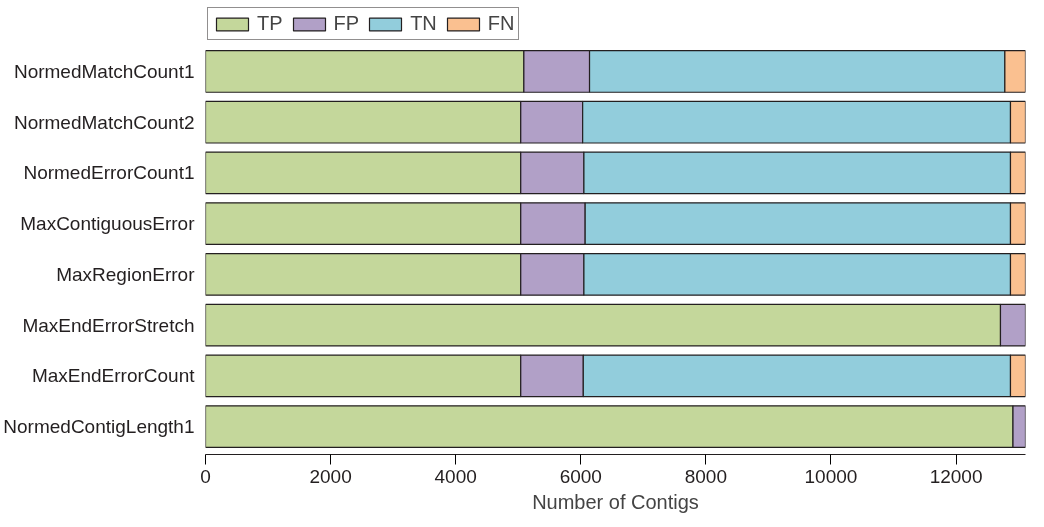  I want to click on legend-label: TP, so click(270, 23).